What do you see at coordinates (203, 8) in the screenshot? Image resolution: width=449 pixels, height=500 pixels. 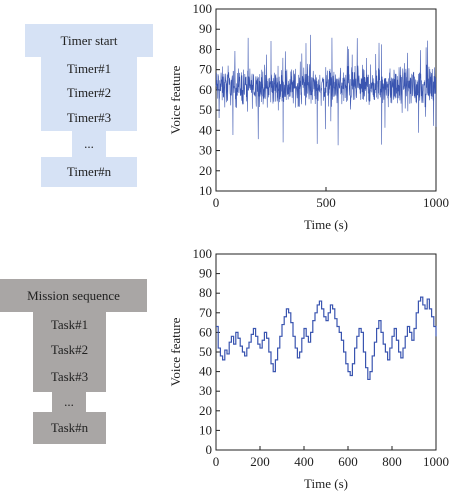 I see `top-ytick-label: 100` at bounding box center [203, 8].